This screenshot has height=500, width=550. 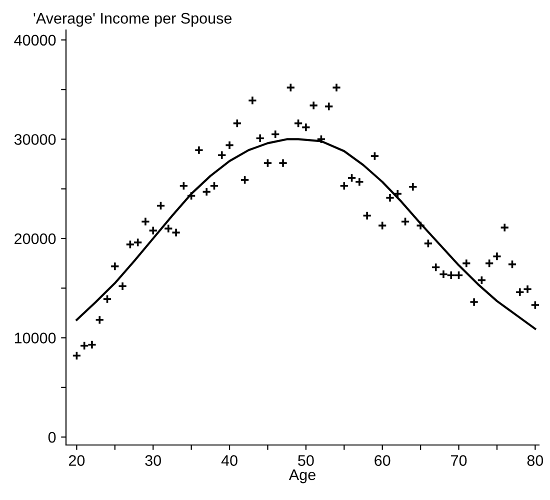 What do you see at coordinates (459, 460) in the screenshot?
I see `x-tick-label: 70` at bounding box center [459, 460].